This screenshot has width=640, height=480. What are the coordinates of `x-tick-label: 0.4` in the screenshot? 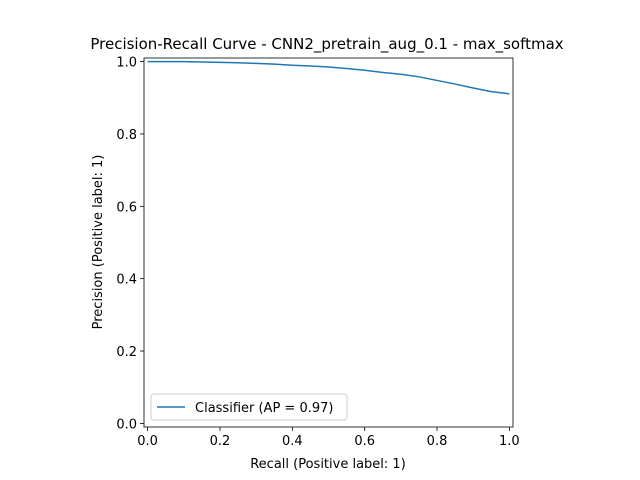 It's located at (292, 441).